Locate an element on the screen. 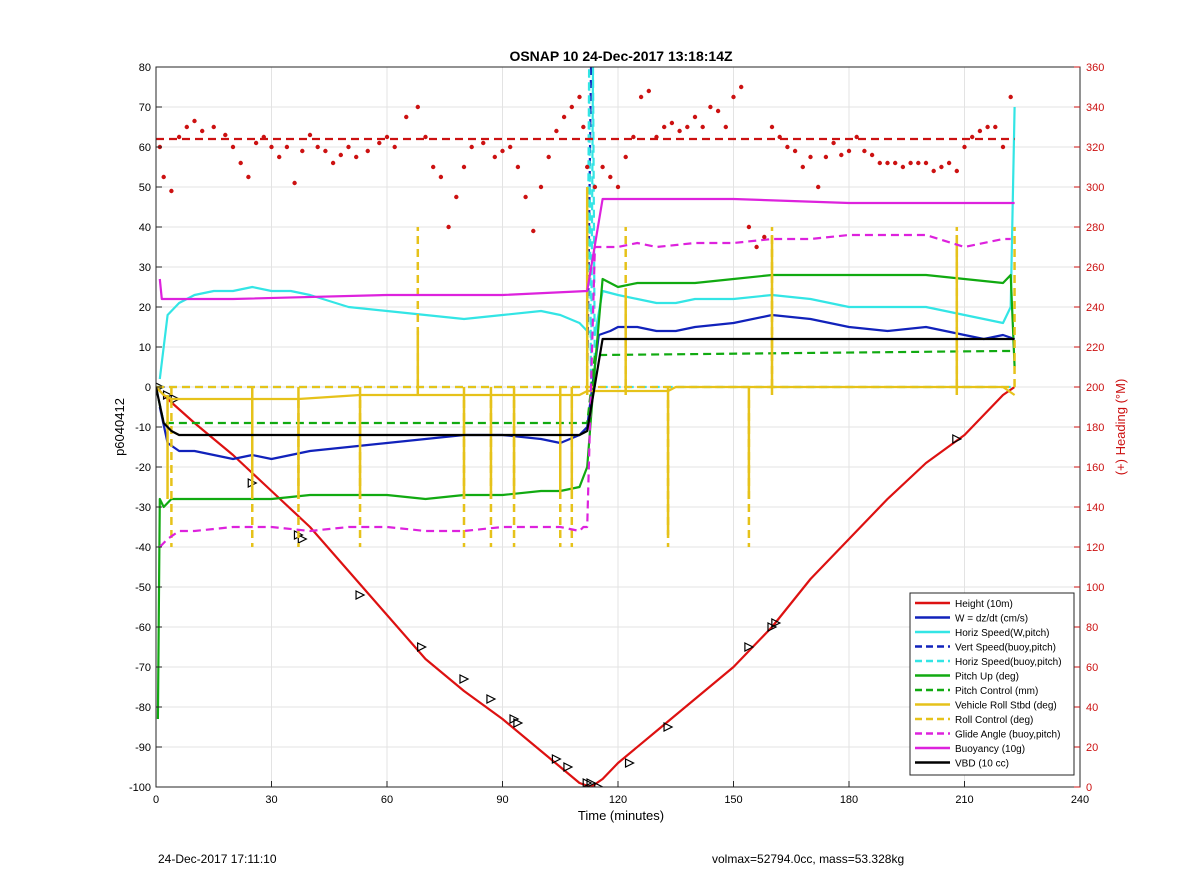  legend-label: Pitch Control (mm) is located at coordinates (996, 691).